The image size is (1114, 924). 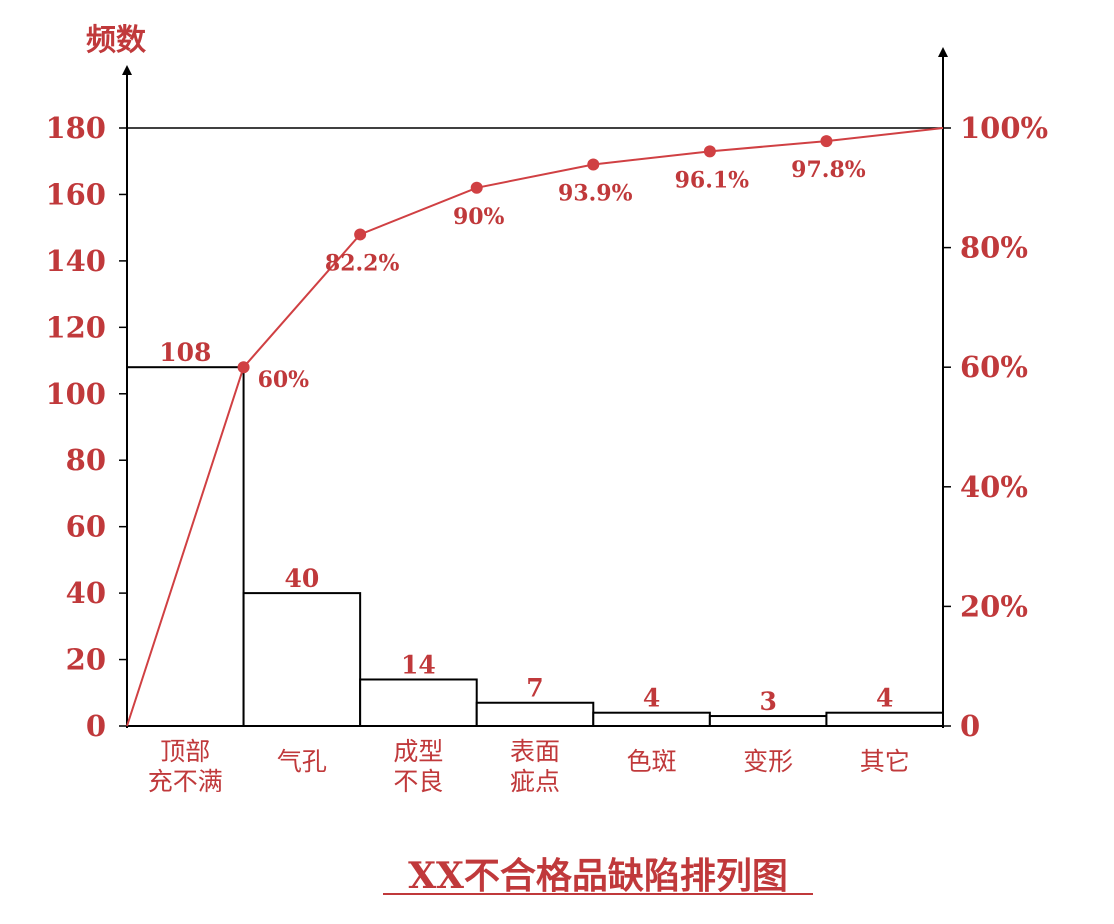 I want to click on left-tick-label: 60, so click(x=86, y=527).